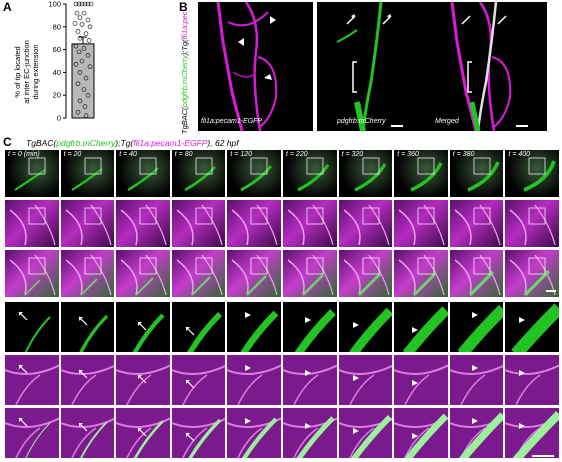 Image resolution: width=562 pixels, height=462 pixels. Describe the element at coordinates (421, 173) in the screenshot. I see `timelapse-frame: t = 360` at that location.